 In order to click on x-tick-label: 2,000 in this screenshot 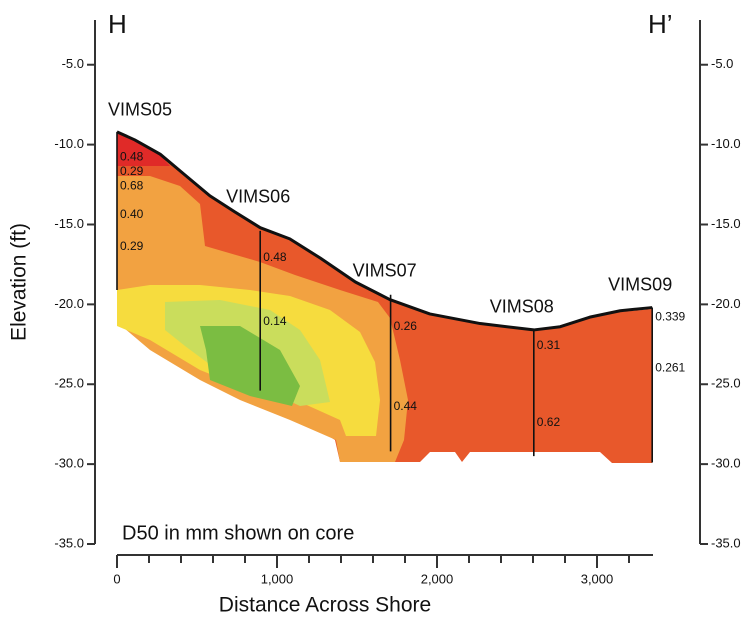, I will do `click(437, 578)`.